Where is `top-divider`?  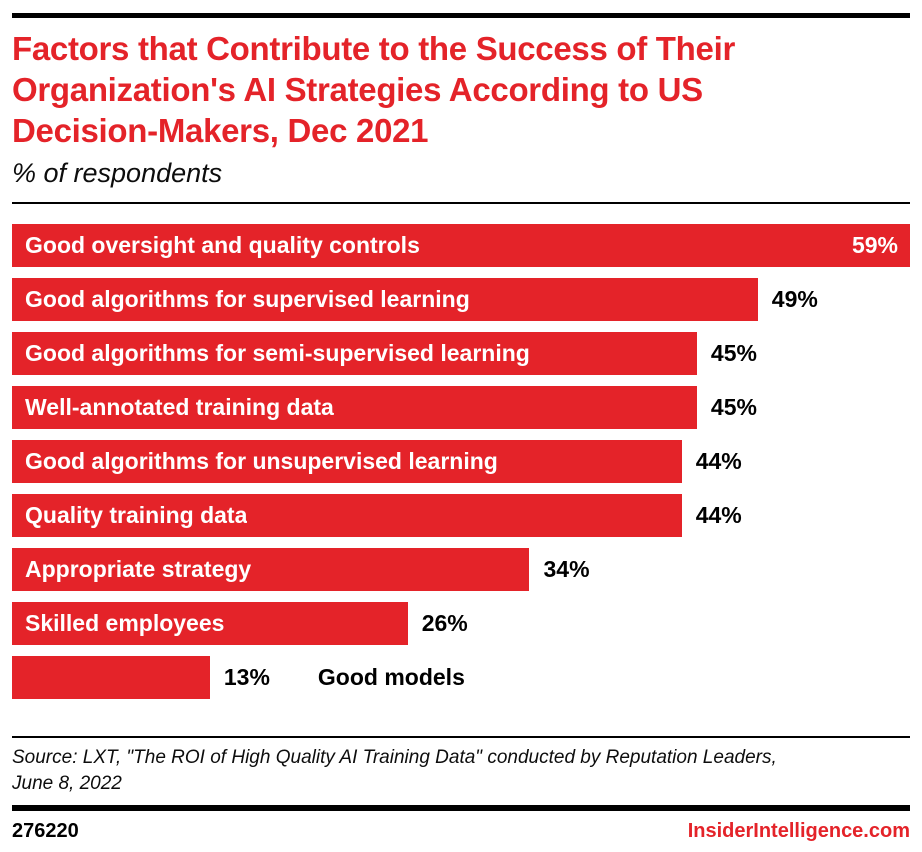
top-divider is located at coordinates (461, 15).